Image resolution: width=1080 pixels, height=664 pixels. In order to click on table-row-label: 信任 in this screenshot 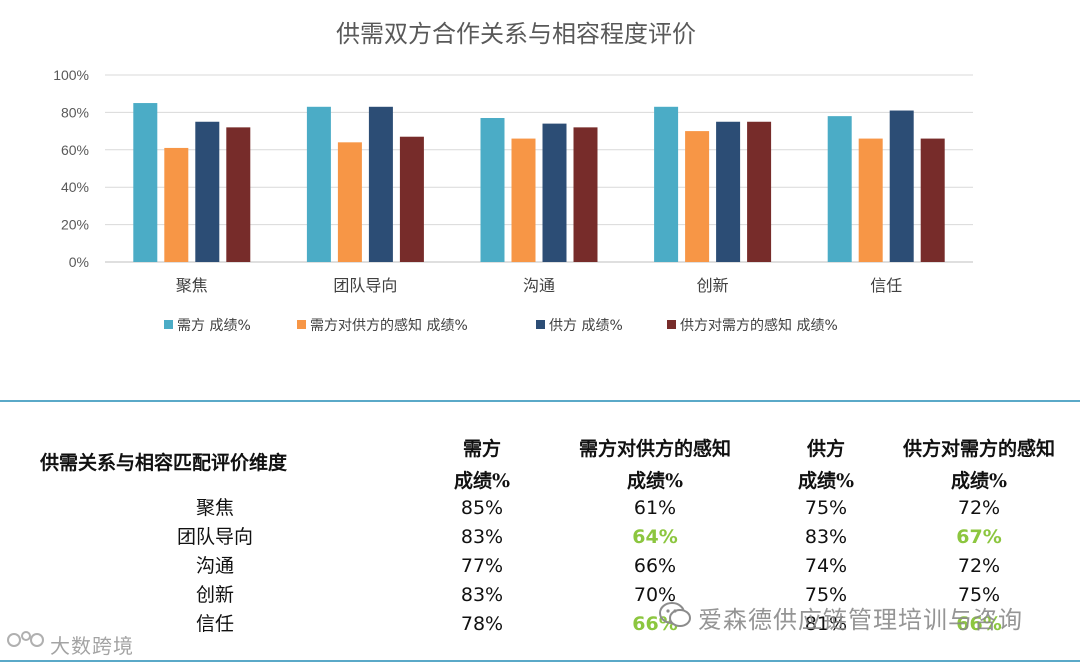, I will do `click(214, 624)`.